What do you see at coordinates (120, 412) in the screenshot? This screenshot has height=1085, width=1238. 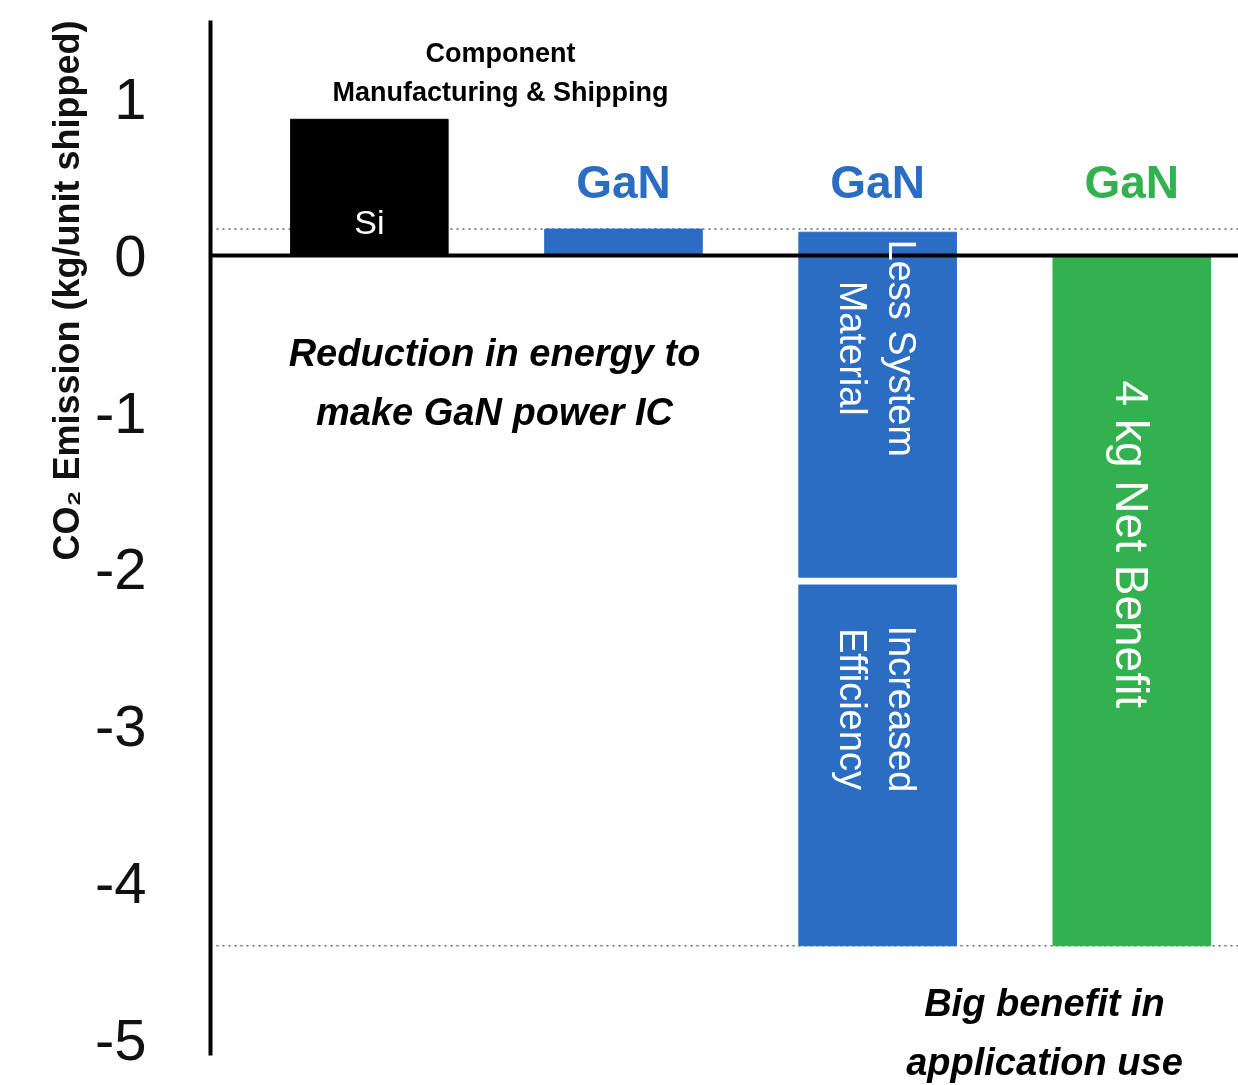 I see `y-tick-label: -1` at bounding box center [120, 412].